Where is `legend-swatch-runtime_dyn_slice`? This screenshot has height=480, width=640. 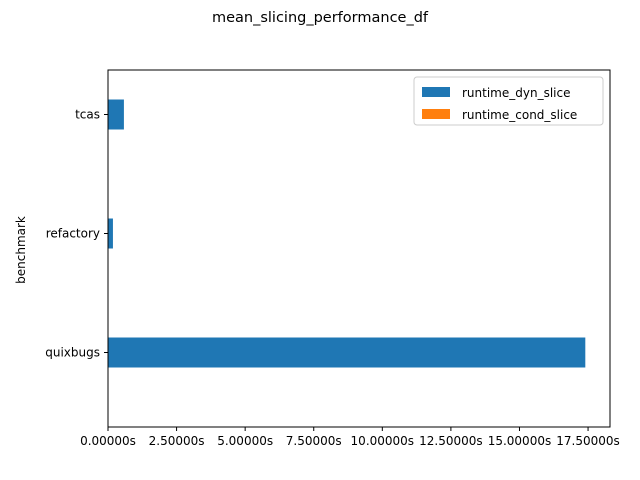 legend-swatch-runtime_dyn_slice is located at coordinates (436, 92).